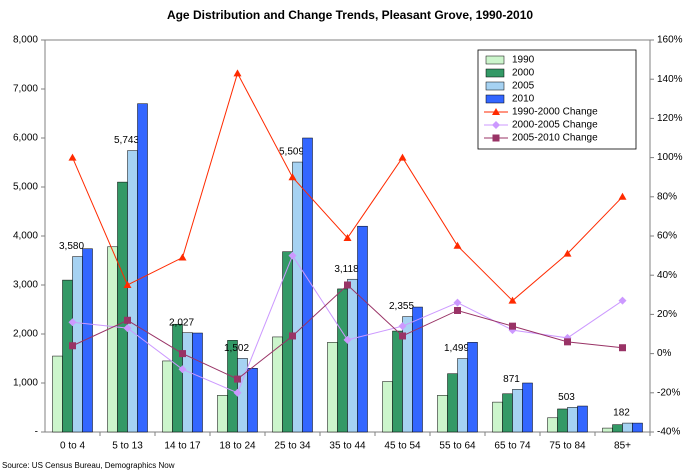  I want to click on y2-tick-label: 140%, so click(670, 79).